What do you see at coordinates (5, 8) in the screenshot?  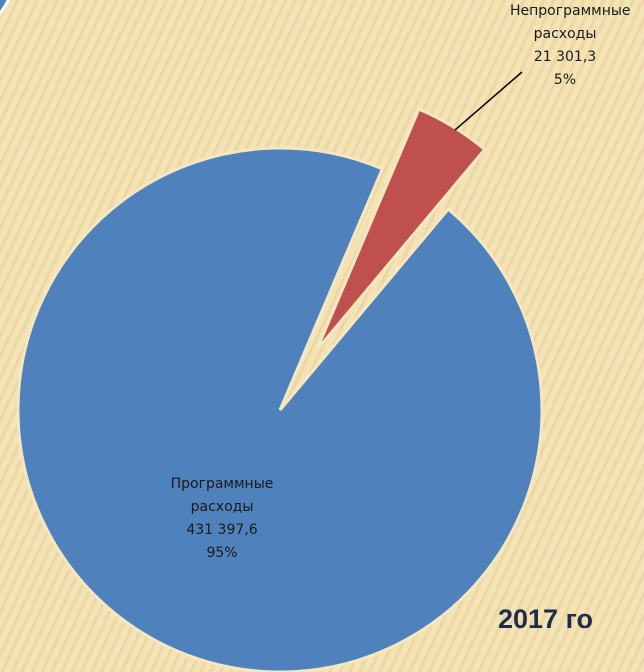 I see `decor-circle` at bounding box center [5, 8].